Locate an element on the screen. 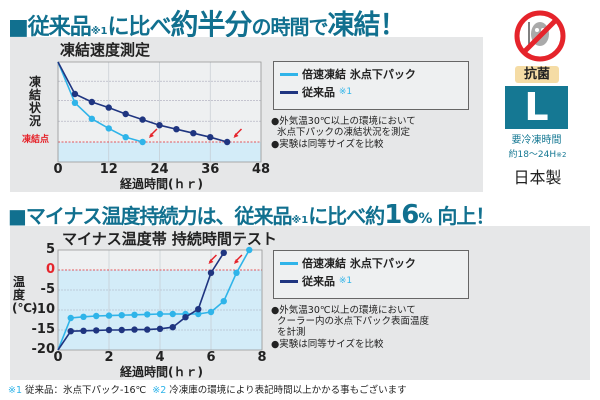 Image resolution: width=600 pixels, height=400 pixels. chart-1-title: 凍結速度測定 is located at coordinates (105, 50).